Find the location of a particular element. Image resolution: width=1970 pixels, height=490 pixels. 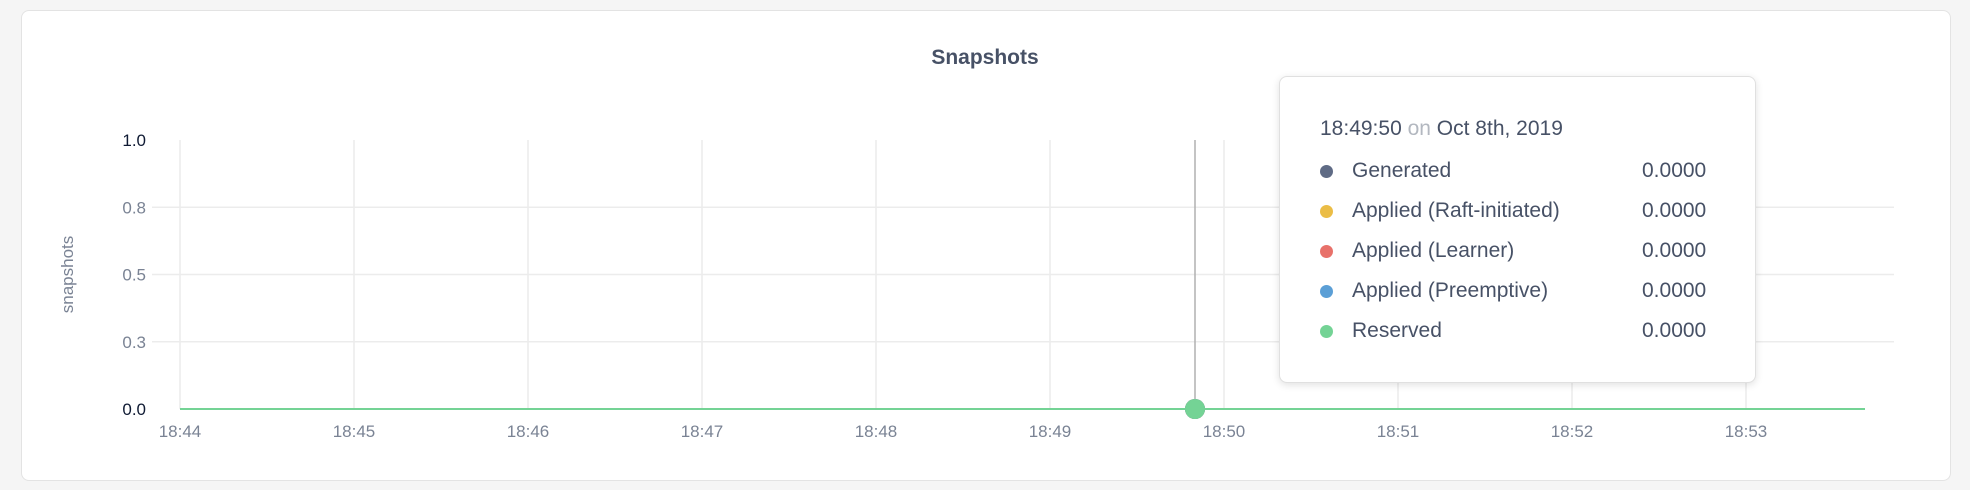

x-tick-label: 18:51 is located at coordinates (1398, 431).